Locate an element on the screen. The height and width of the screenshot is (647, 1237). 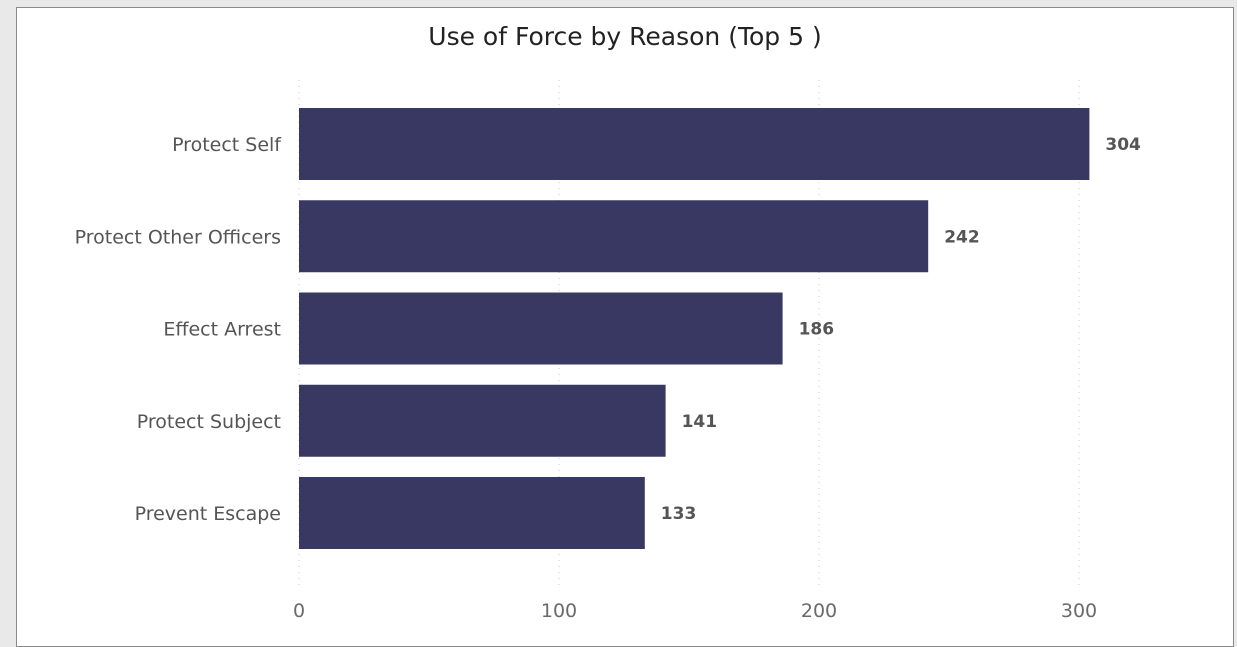
data-label: 141 is located at coordinates (700, 422).